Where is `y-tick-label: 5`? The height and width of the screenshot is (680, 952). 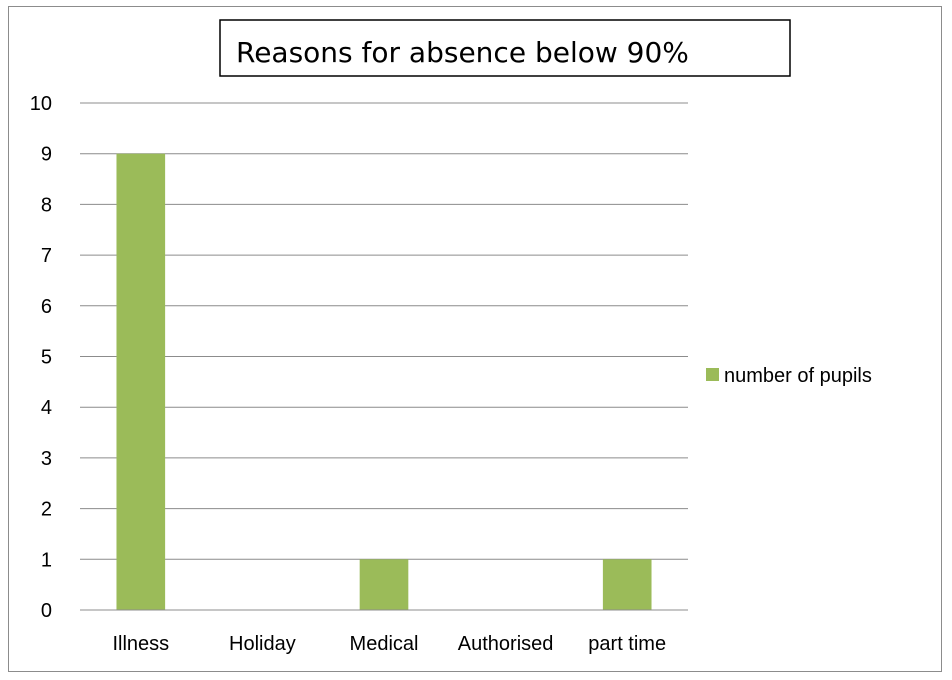 y-tick-label: 5 is located at coordinates (46, 358).